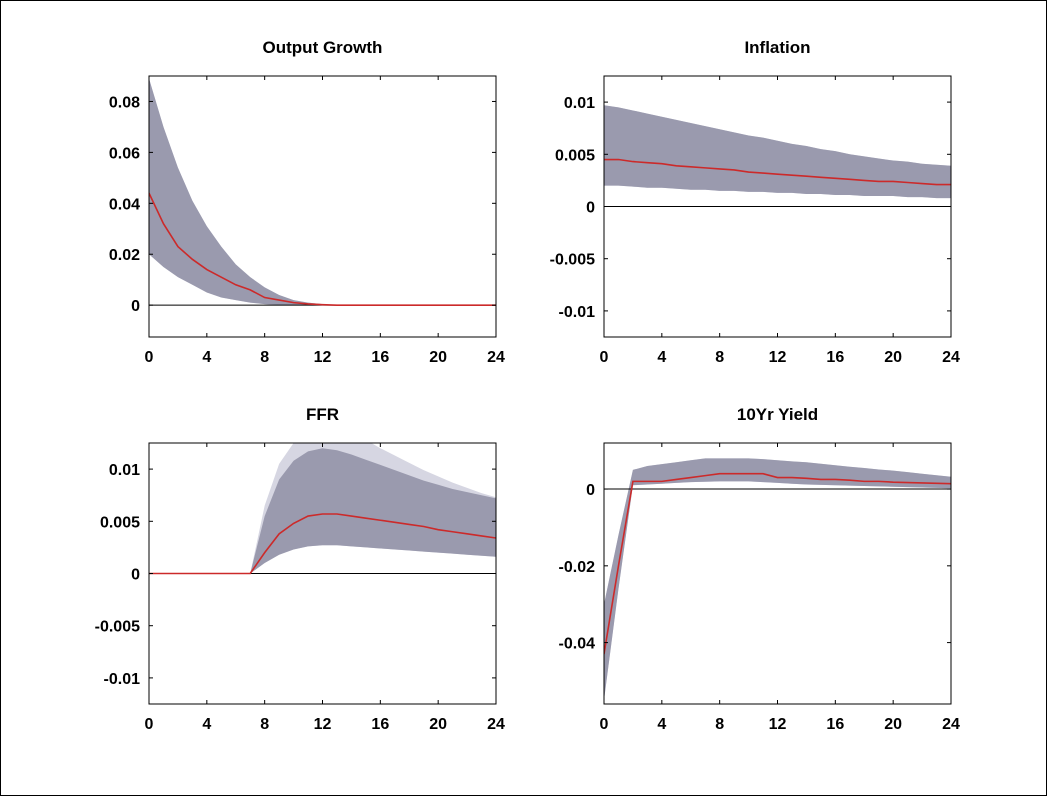  I want to click on y-tick-label: 0.06, so click(124, 153).